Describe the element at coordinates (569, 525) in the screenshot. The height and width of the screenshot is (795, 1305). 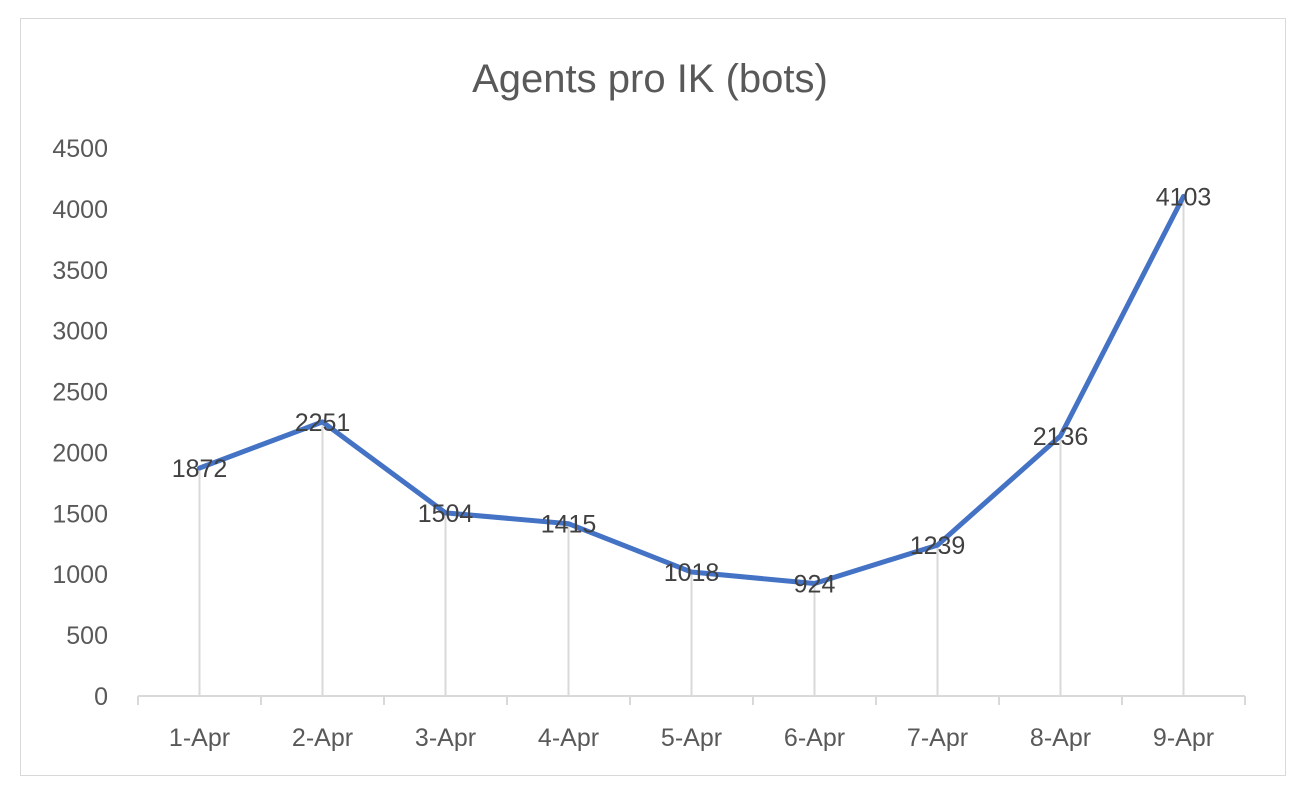
I see `data-label: 1415` at that location.